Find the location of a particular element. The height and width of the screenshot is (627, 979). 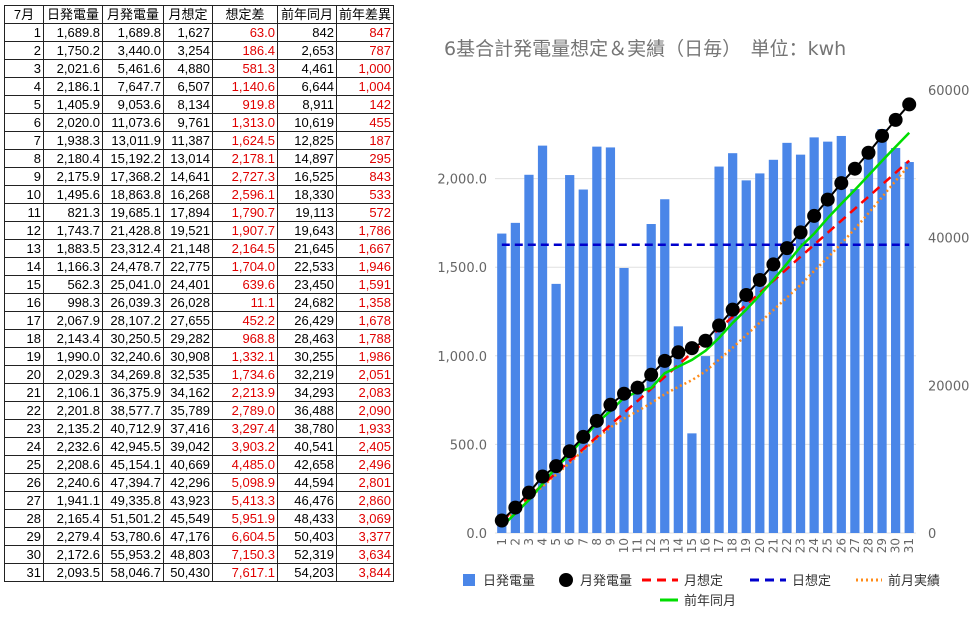

table-cell: 4,485.0 is located at coordinates (245, 464).